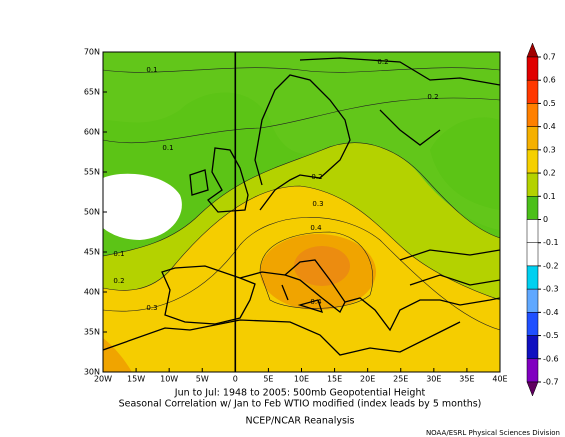  I want to click on lon-tick-label: 15W, so click(136, 379).